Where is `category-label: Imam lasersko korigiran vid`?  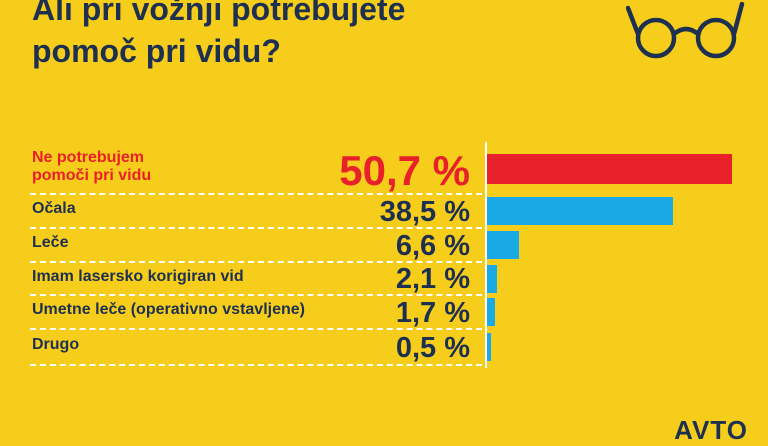
category-label: Imam lasersko korigiran vid is located at coordinates (138, 277).